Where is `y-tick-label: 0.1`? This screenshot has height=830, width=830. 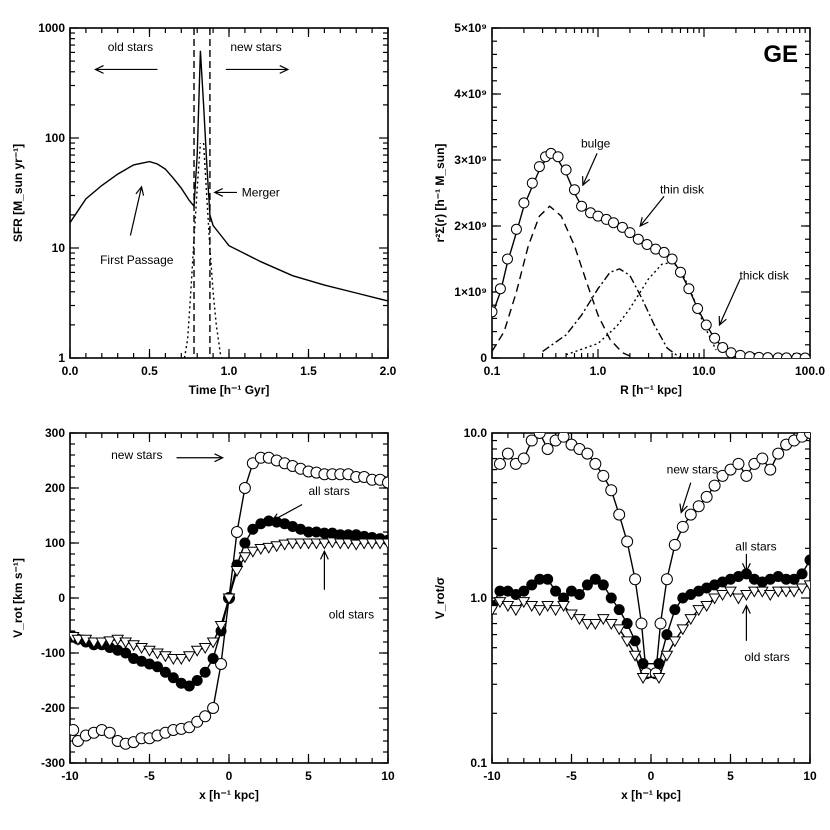
y-tick-label: 0.1 is located at coordinates (478, 763).